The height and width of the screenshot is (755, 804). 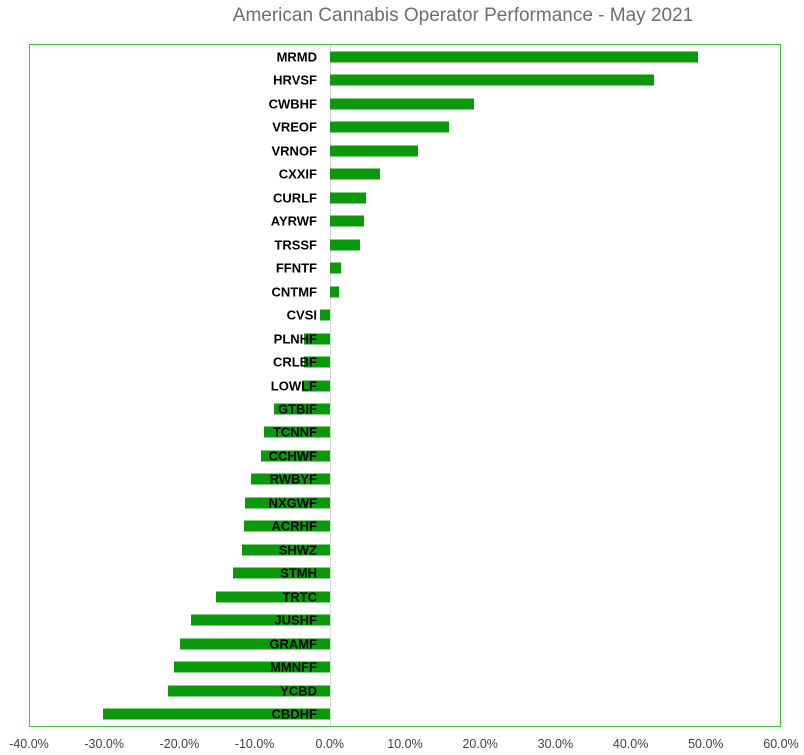 What do you see at coordinates (294, 432) in the screenshot?
I see `ticker-label: TCNNF` at bounding box center [294, 432].